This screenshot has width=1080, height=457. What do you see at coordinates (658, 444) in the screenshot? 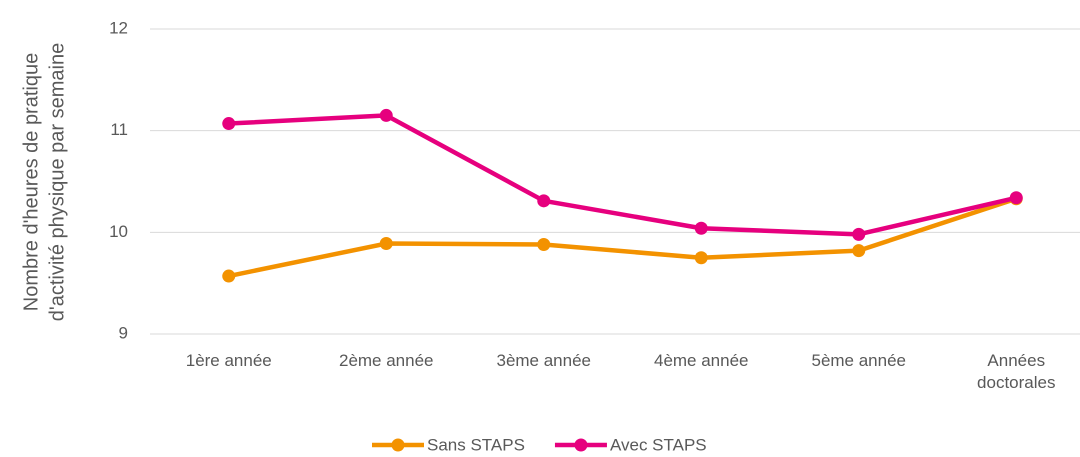
I see `legend-label: Avec STAPS` at bounding box center [658, 444].